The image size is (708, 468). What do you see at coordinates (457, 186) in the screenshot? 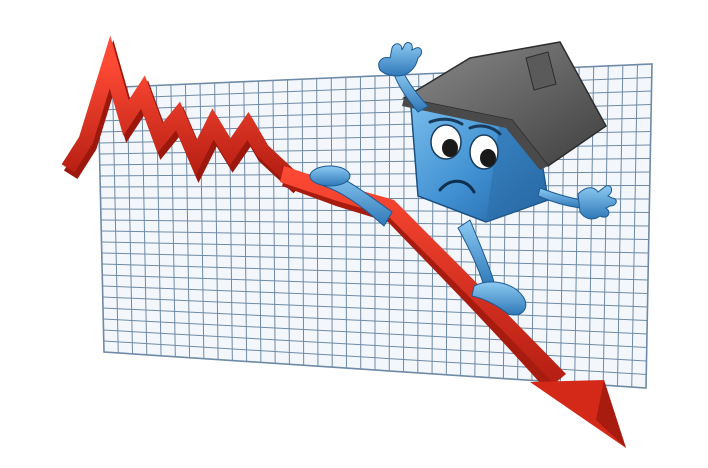
I see `house-mouth` at bounding box center [457, 186].